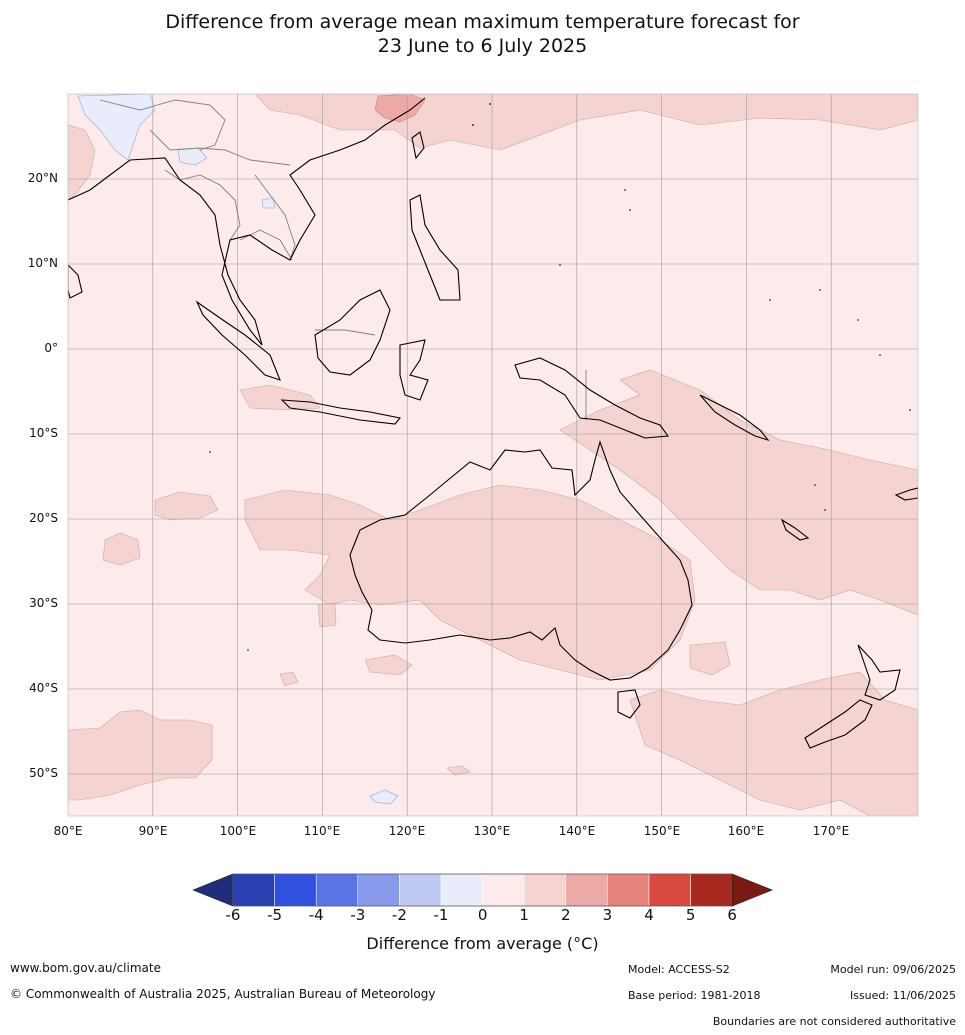 The height and width of the screenshot is (1035, 965). What do you see at coordinates (213, 890) in the screenshot?
I see `colorbar-extend-low` at bounding box center [213, 890].